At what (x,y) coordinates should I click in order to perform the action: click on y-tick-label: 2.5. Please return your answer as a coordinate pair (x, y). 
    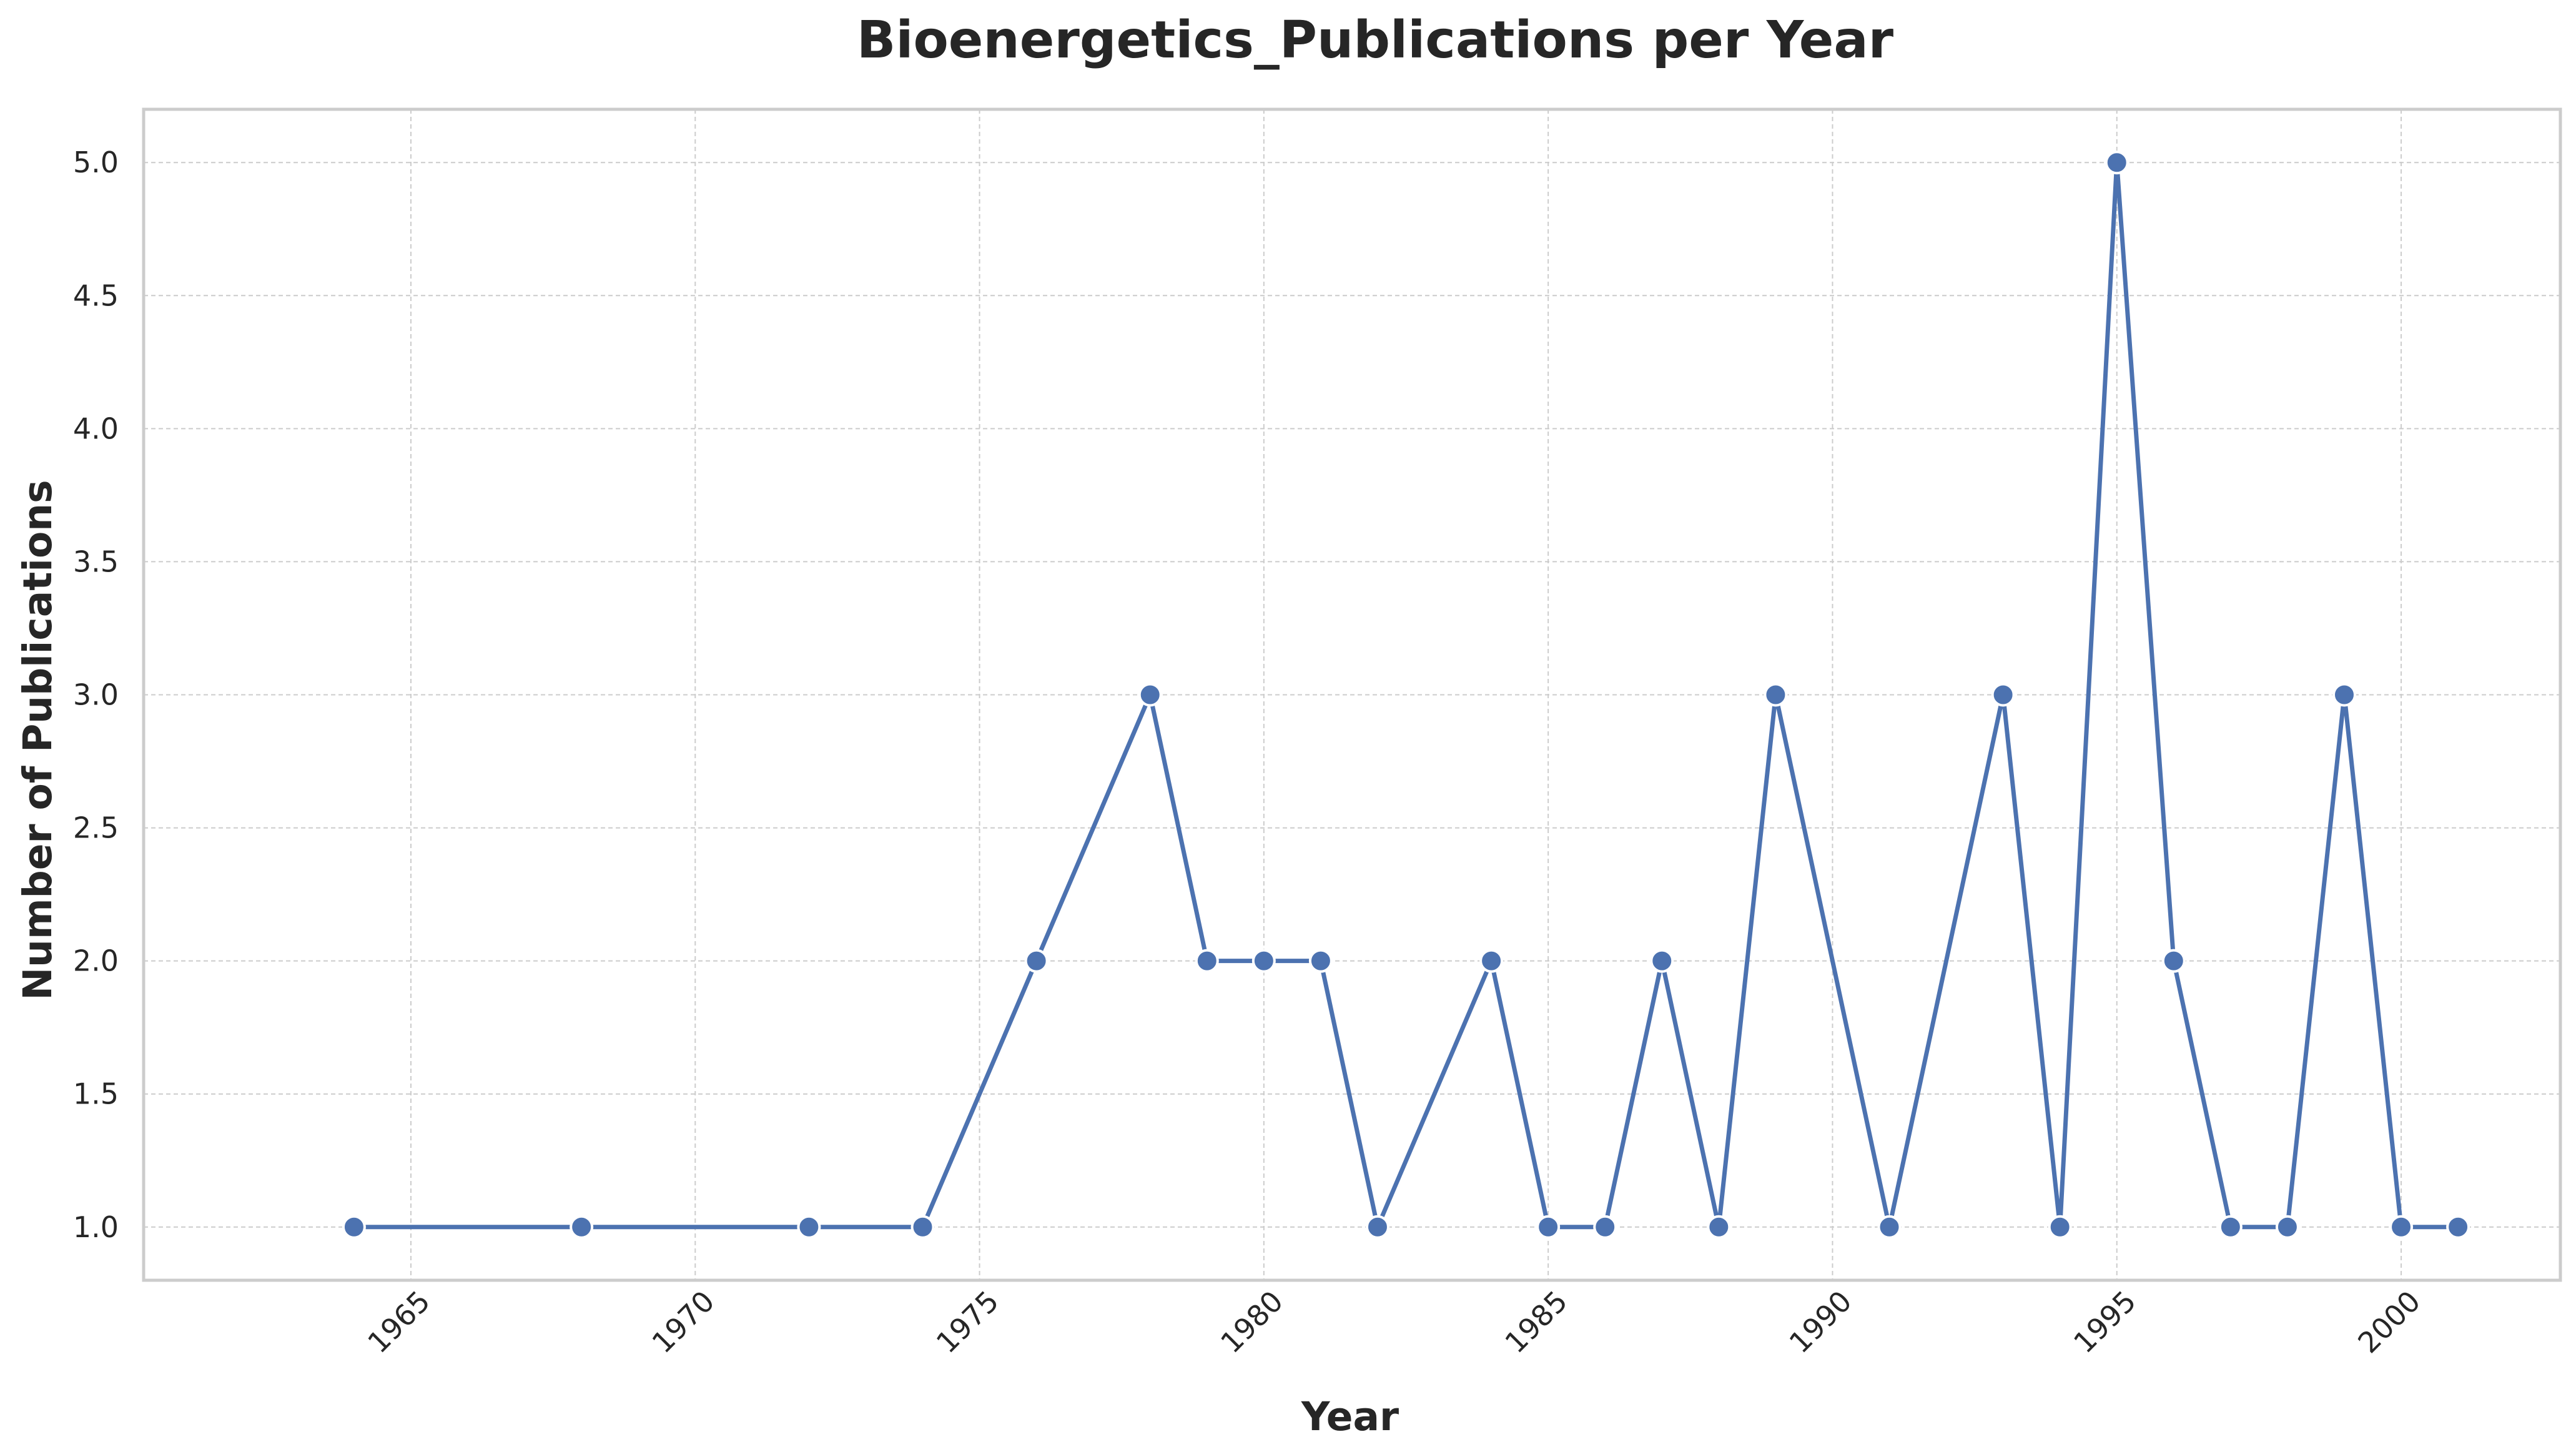
    Looking at the image, I should click on (96, 828).